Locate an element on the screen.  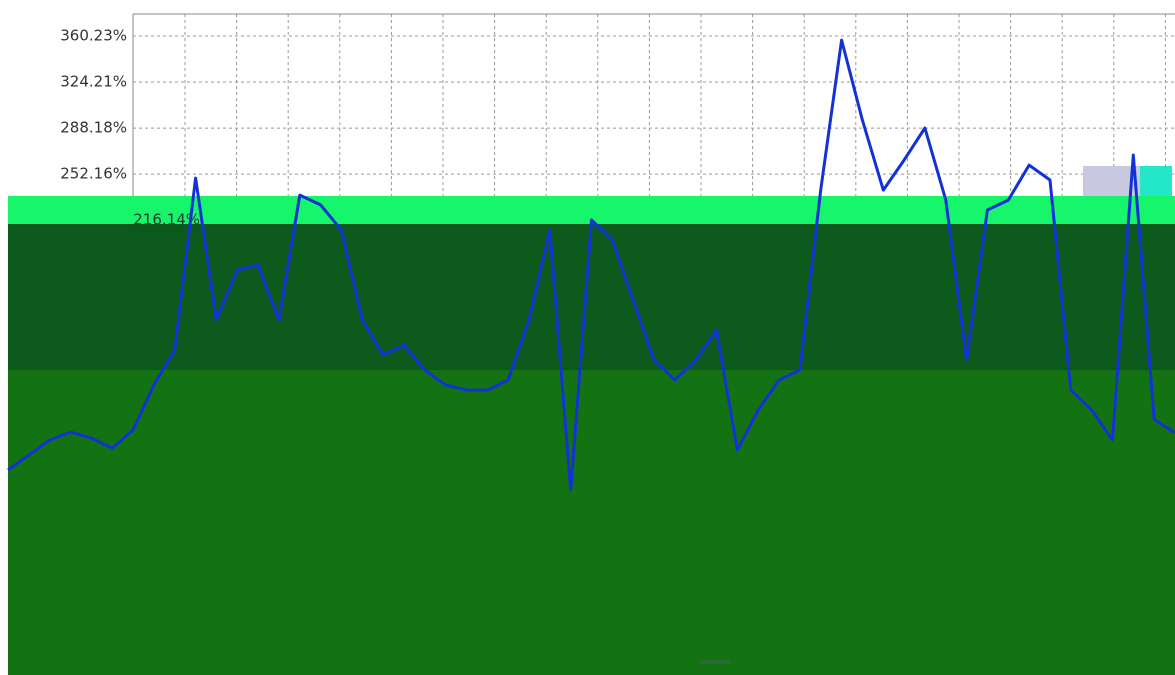
scroll-mark is located at coordinates (715, 662).